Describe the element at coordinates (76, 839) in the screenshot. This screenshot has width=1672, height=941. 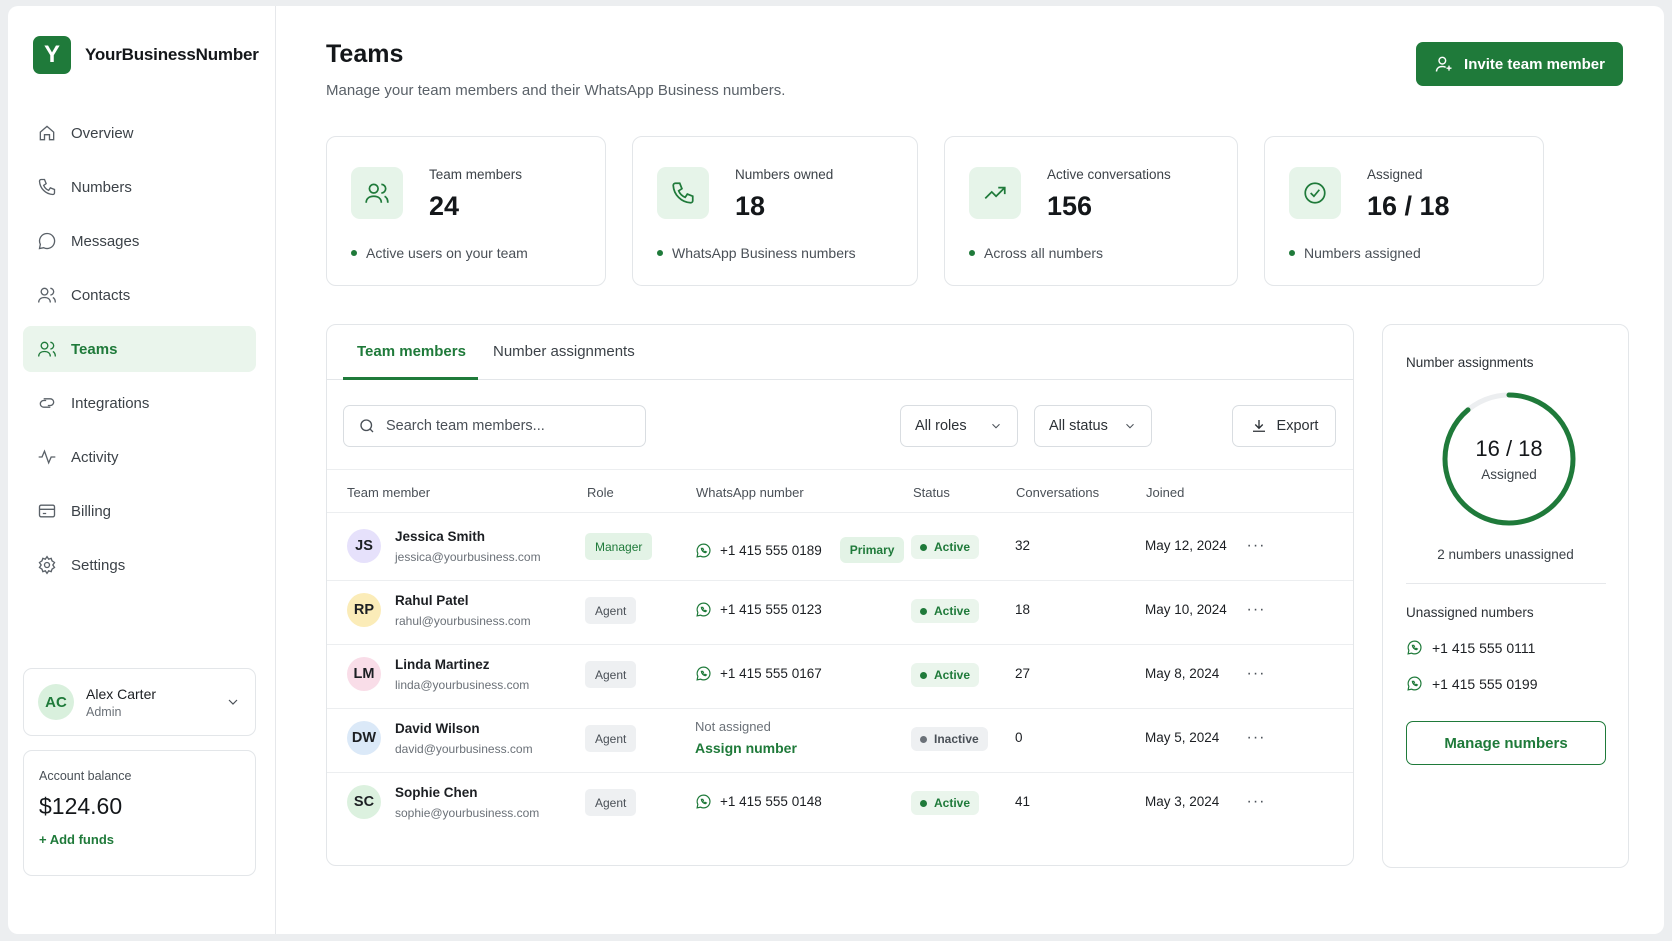
I see `add-funds-link: + Add funds` at that location.